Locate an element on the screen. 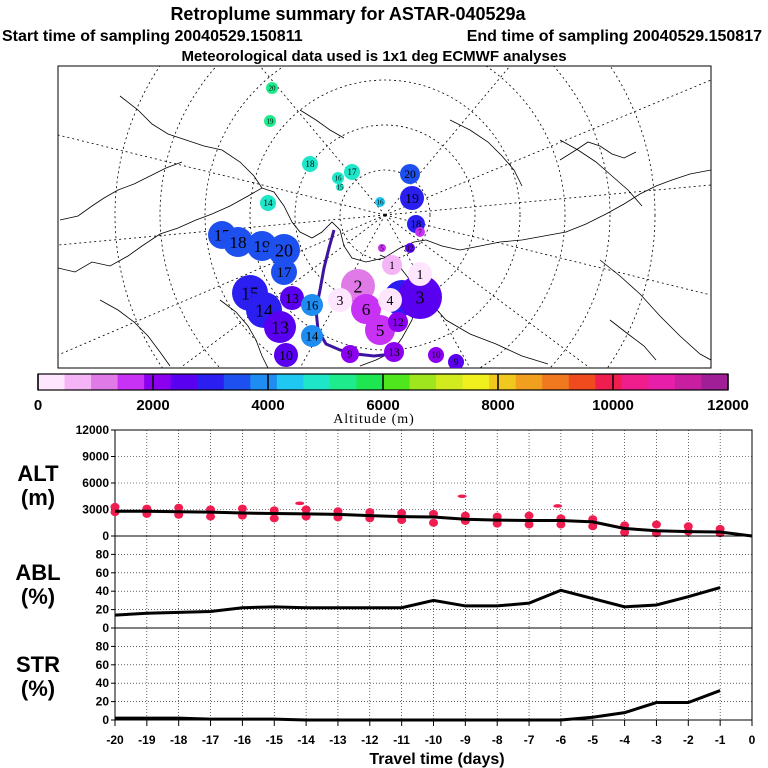  x-tick-label: -2 is located at coordinates (688, 740).